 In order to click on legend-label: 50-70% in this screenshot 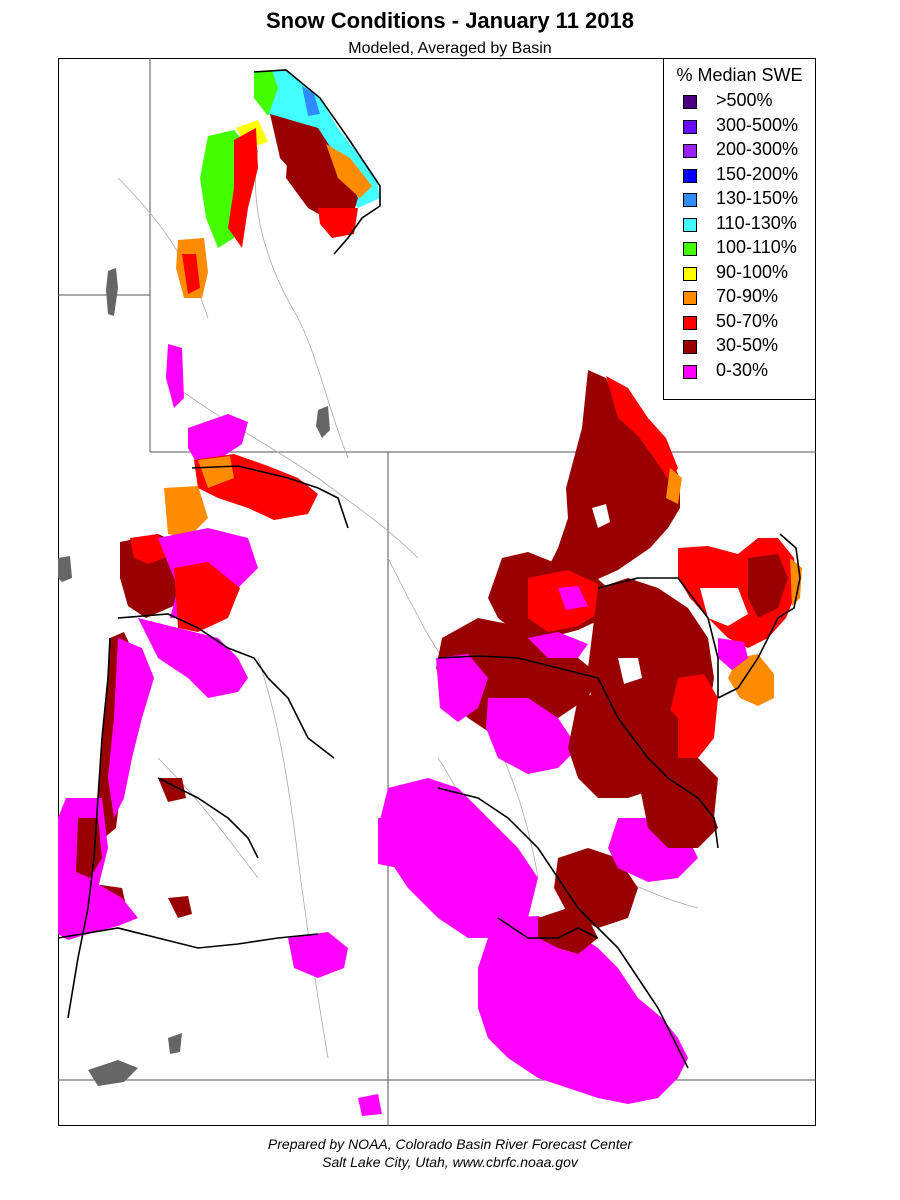, I will do `click(747, 320)`.